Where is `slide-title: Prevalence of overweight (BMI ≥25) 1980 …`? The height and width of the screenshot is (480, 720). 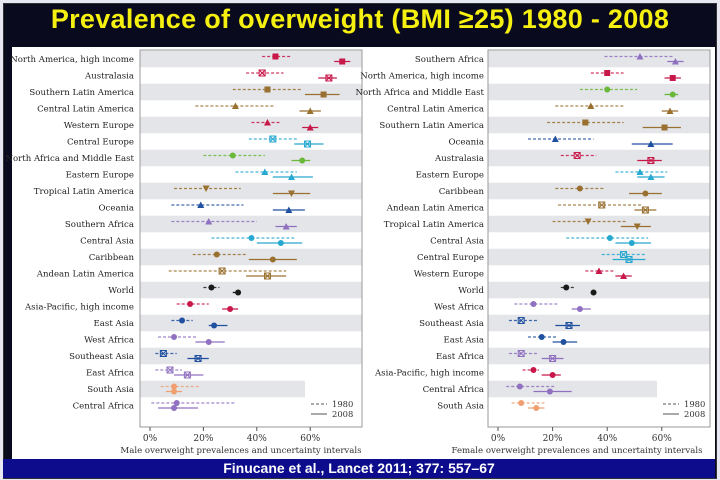
slide-title: Prevalence of overweight (BMI ≥25) 1980 … is located at coordinates (360, 19).